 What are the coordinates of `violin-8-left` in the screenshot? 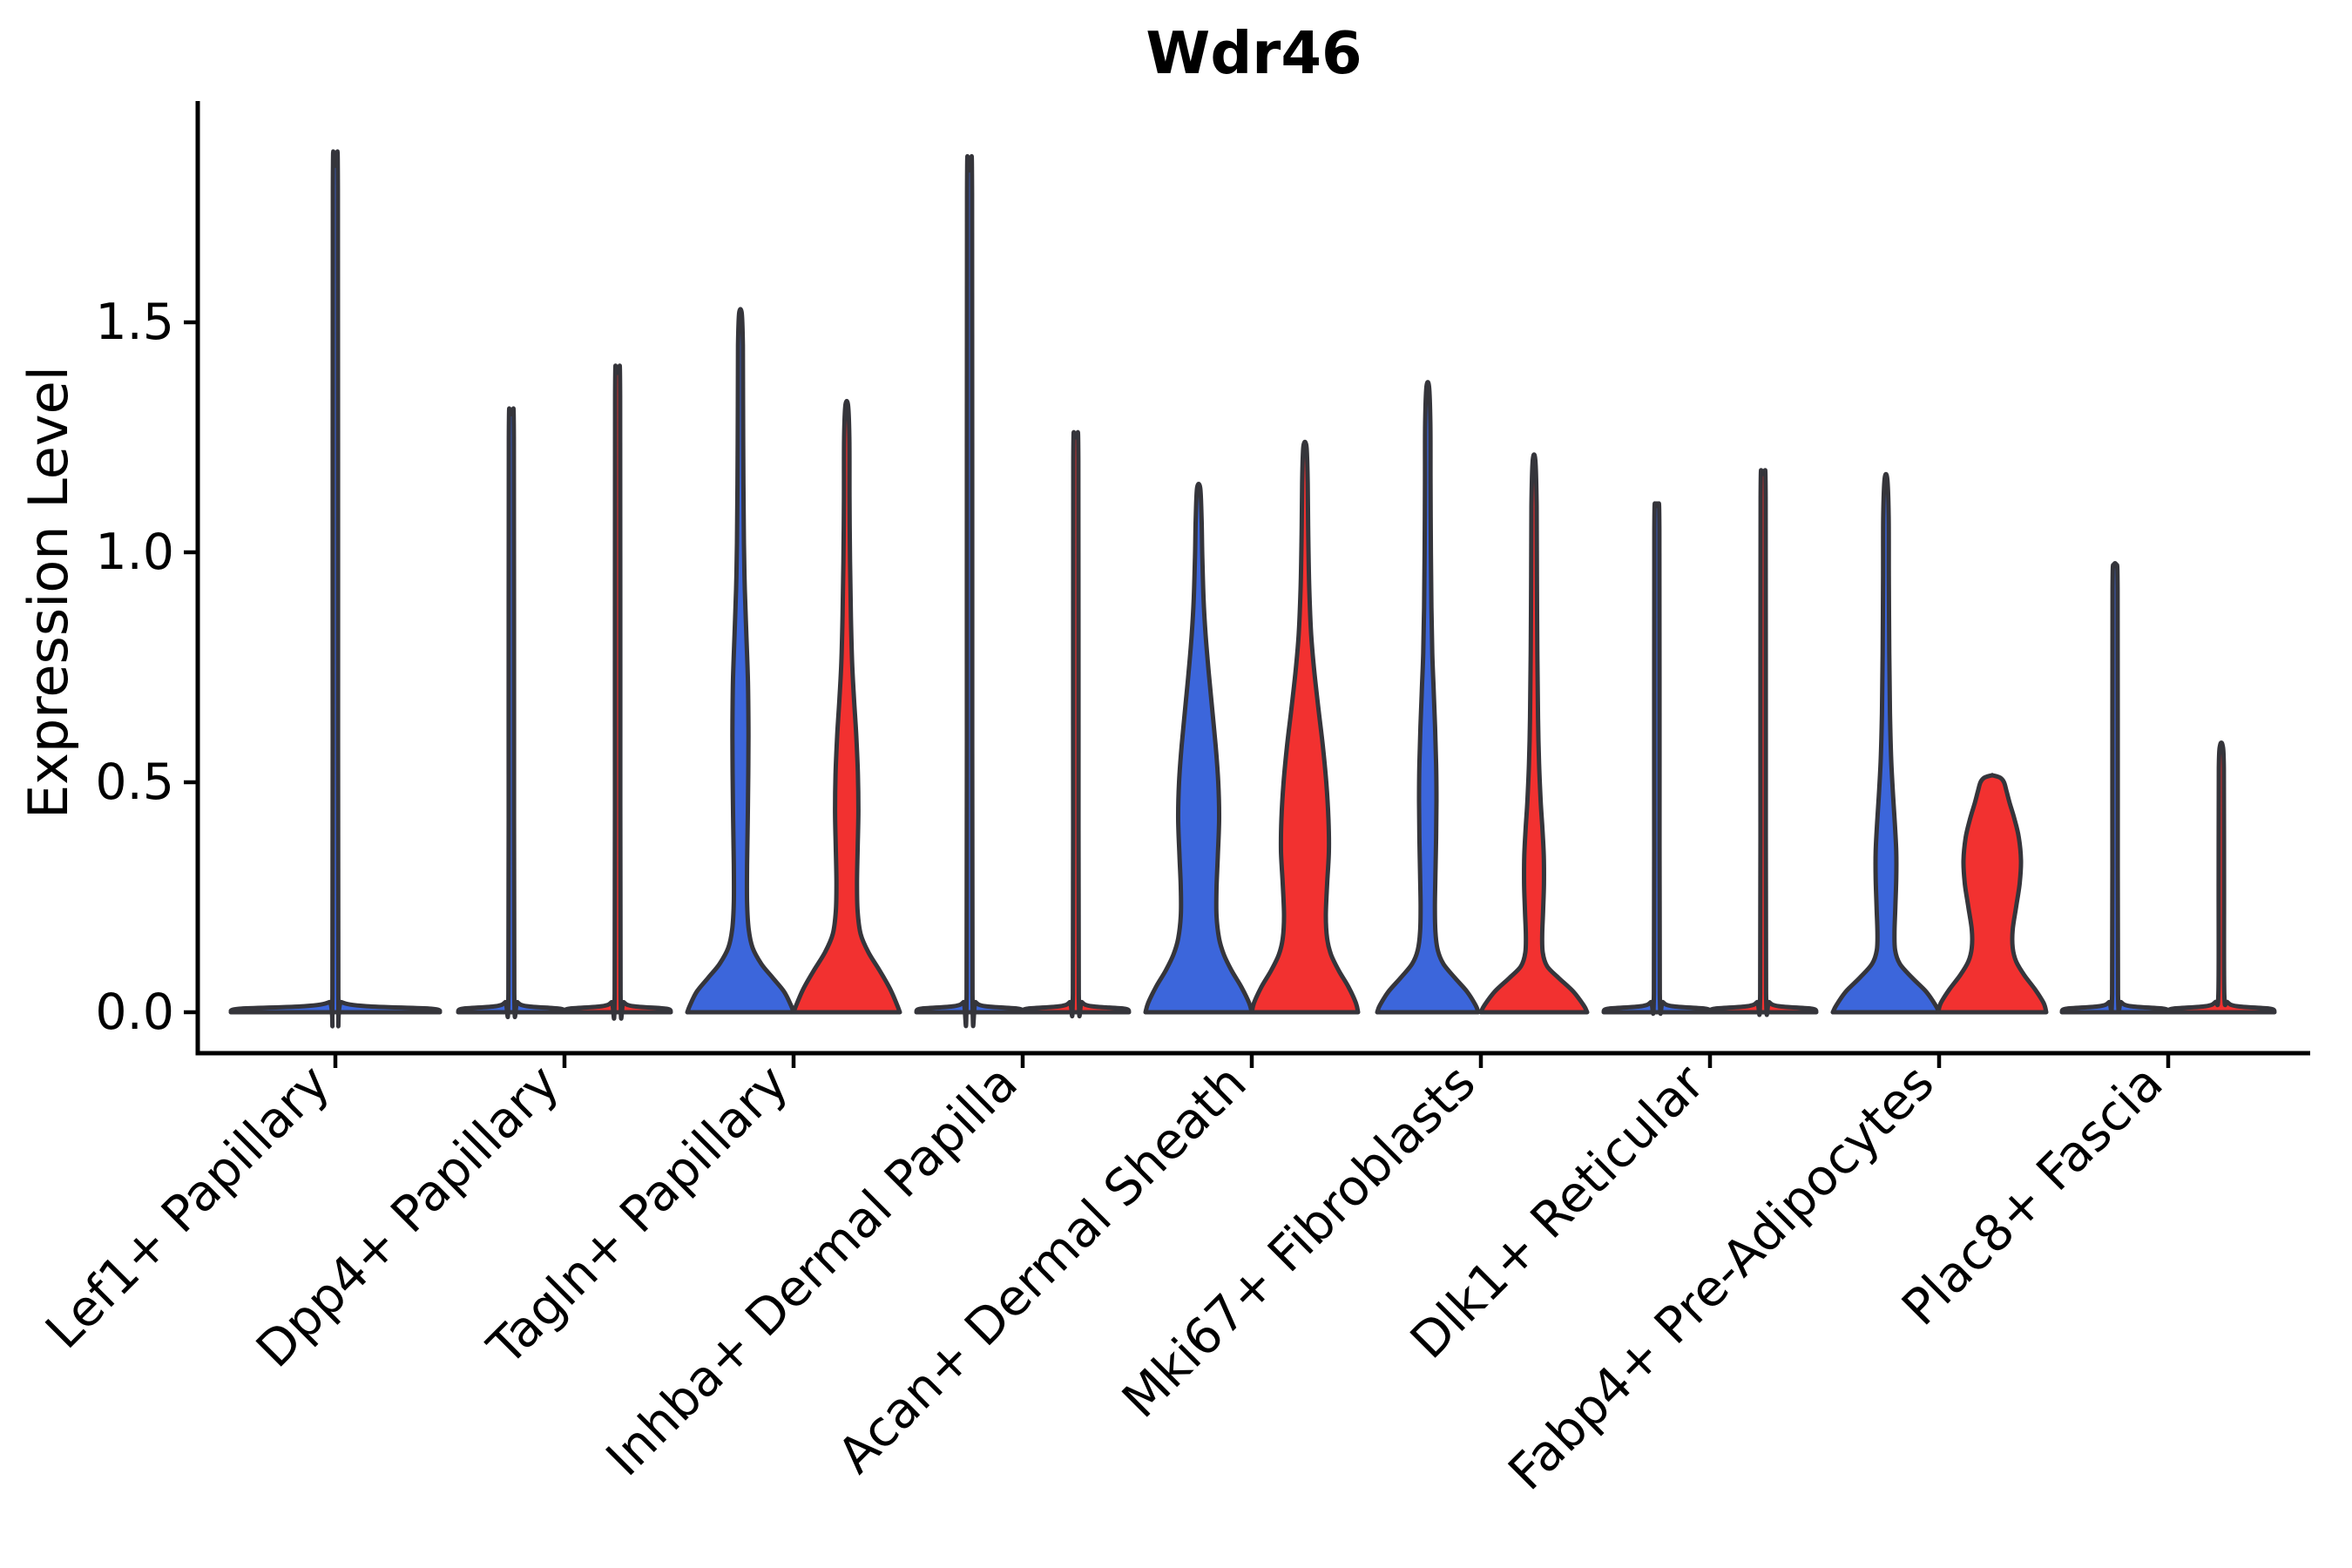 It's located at (2115, 788).